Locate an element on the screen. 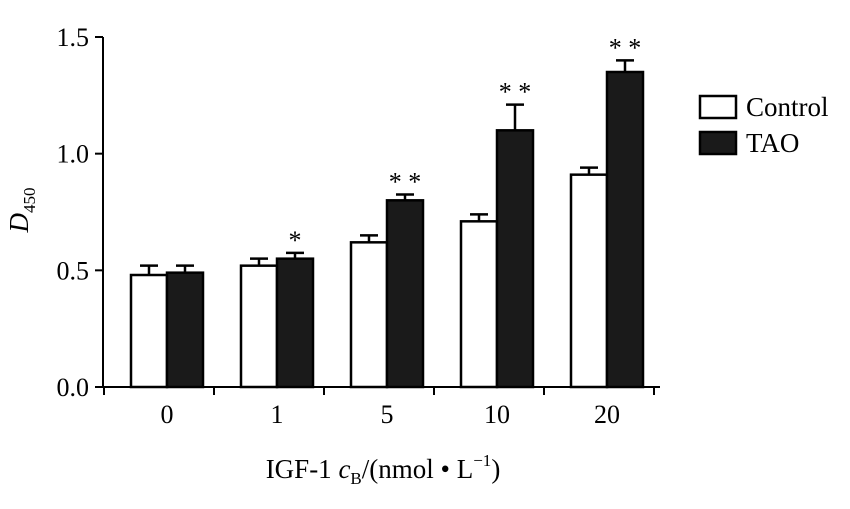 This screenshot has height=509, width=850. x-tick-label: 5 is located at coordinates (387, 414).